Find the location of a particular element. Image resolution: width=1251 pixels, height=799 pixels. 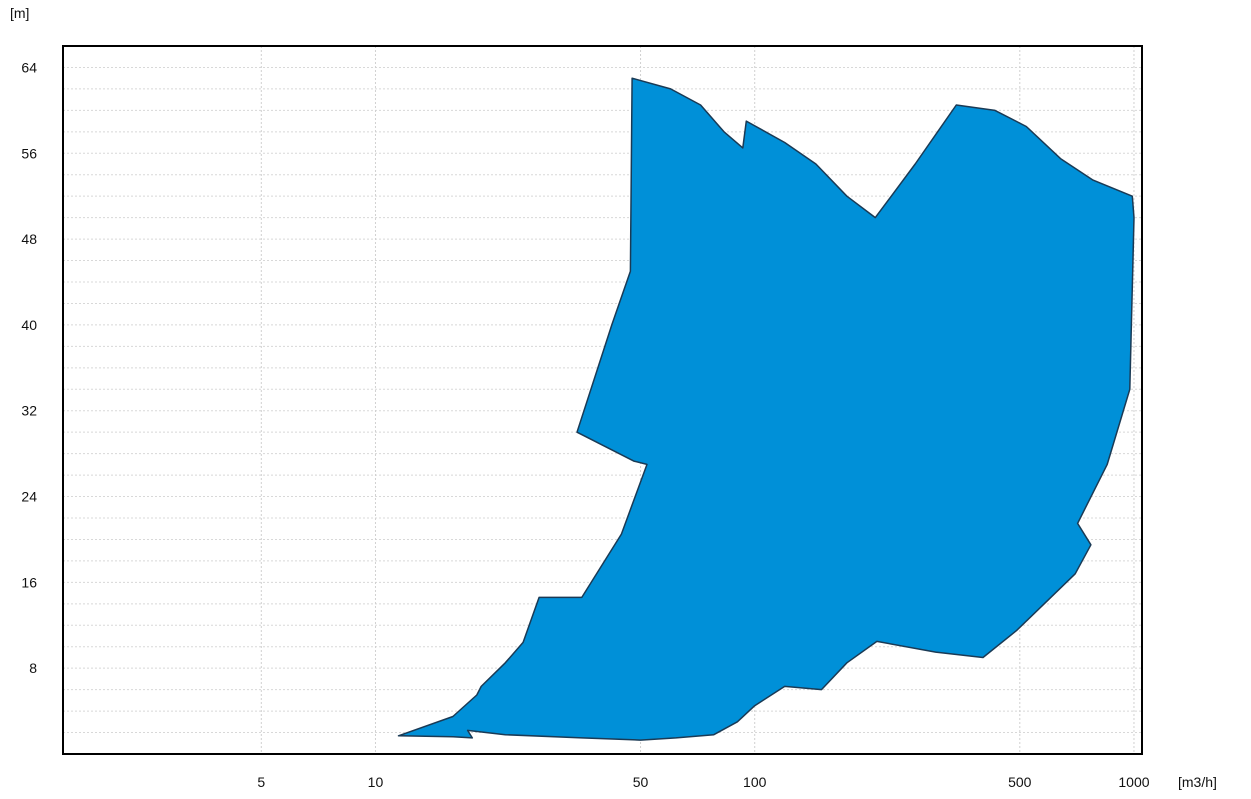

x-tick-label: 1000 is located at coordinates (1133, 782).